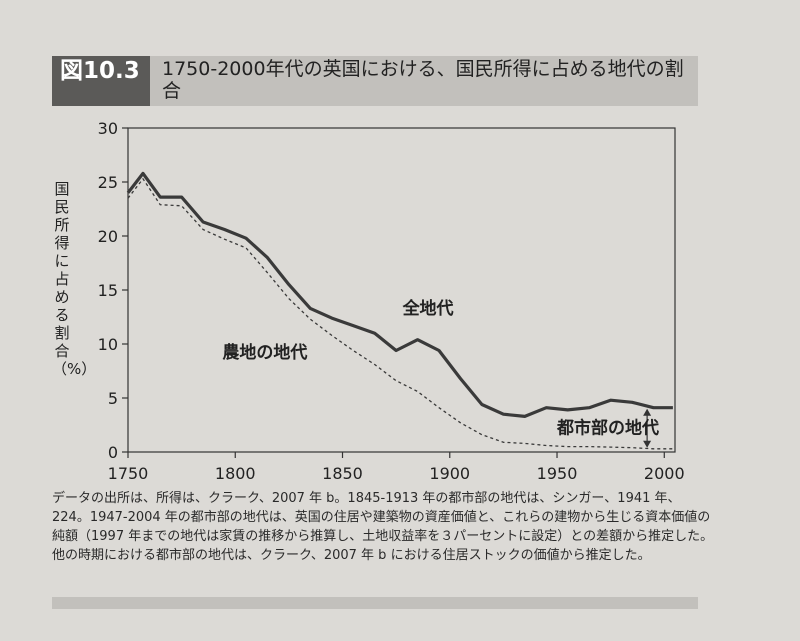 The height and width of the screenshot is (641, 800). I want to click on footer-band, so click(375, 603).